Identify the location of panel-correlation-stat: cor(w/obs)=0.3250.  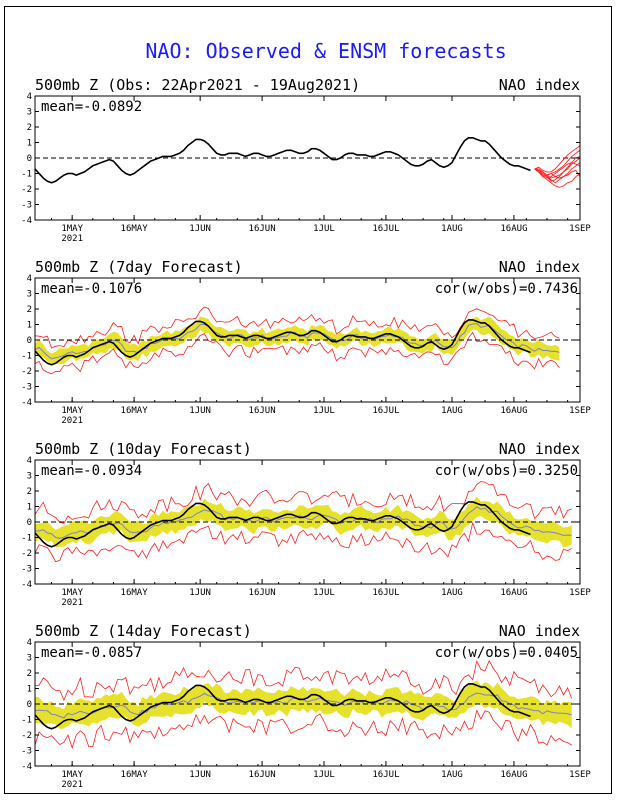
(506, 471).